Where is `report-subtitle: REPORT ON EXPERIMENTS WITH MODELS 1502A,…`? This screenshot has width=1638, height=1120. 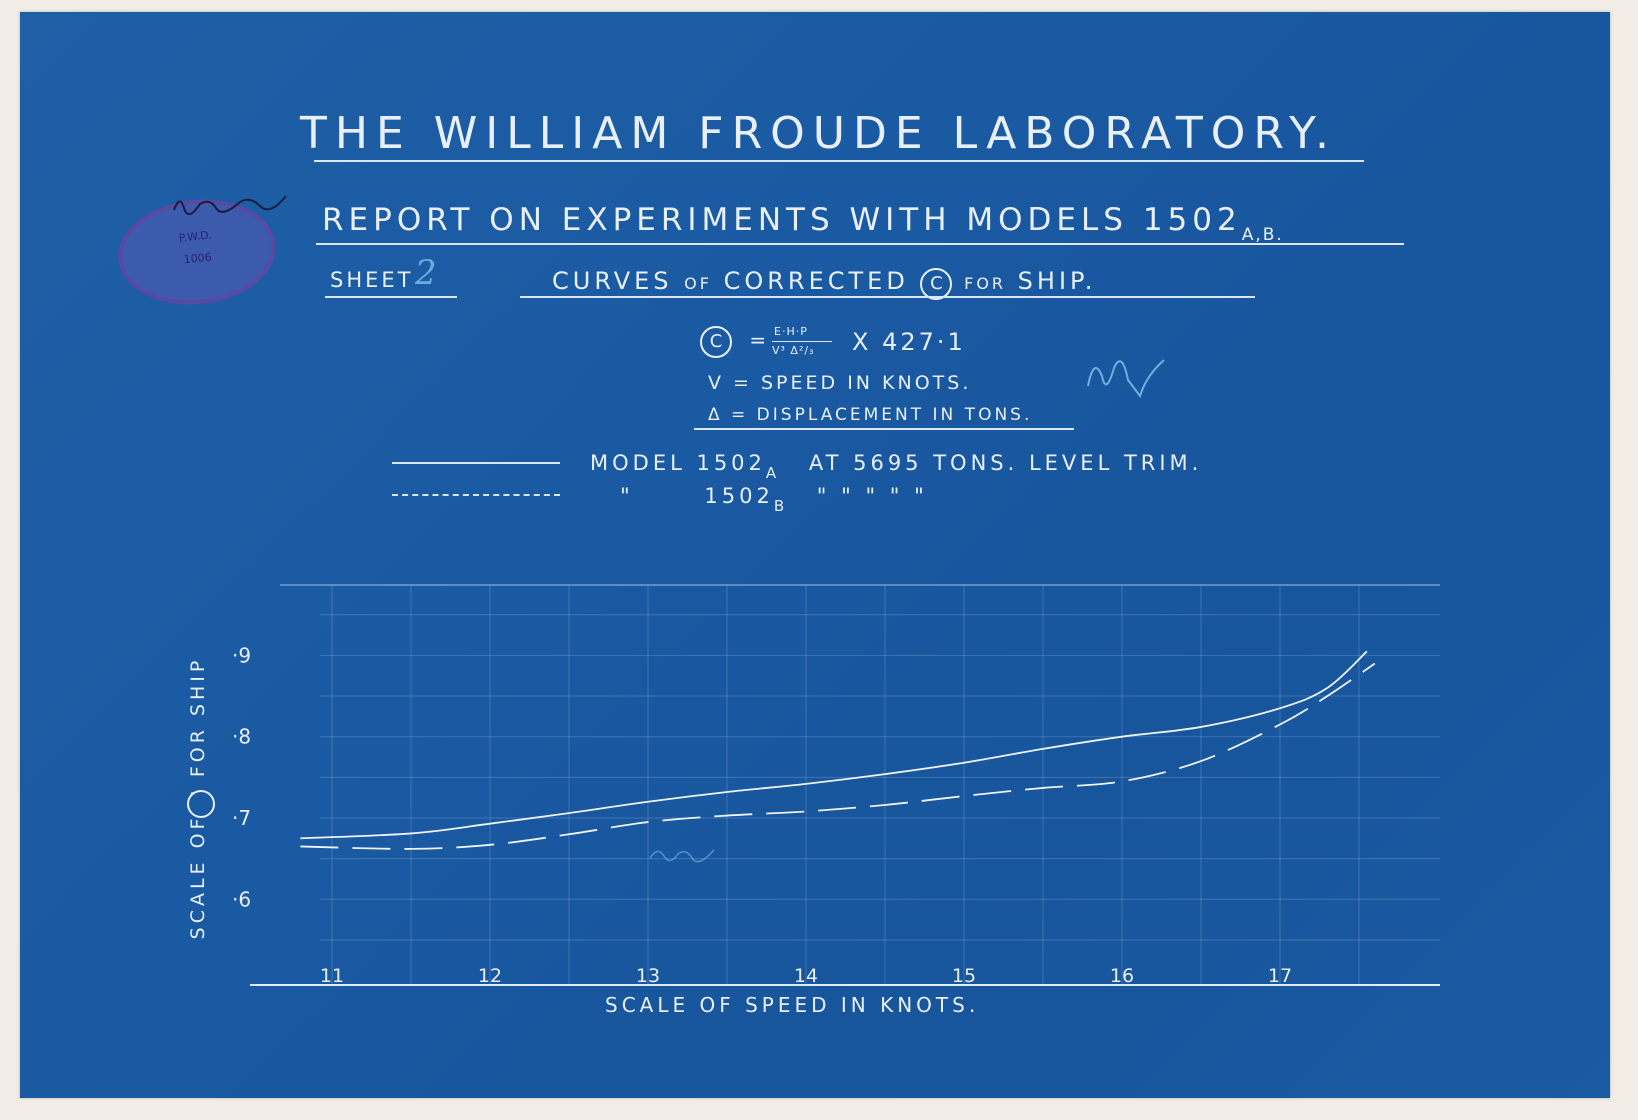
report-subtitle: REPORT ON EXPERIMENTS WITH MODELS 1502A,… is located at coordinates (803, 223).